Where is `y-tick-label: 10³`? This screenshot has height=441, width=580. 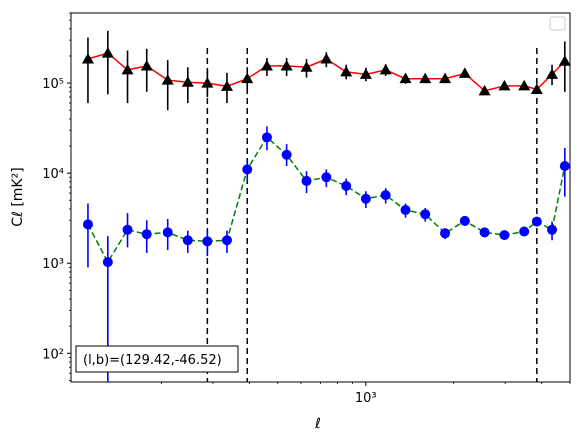 y-tick-label: 10³ is located at coordinates (53, 264).